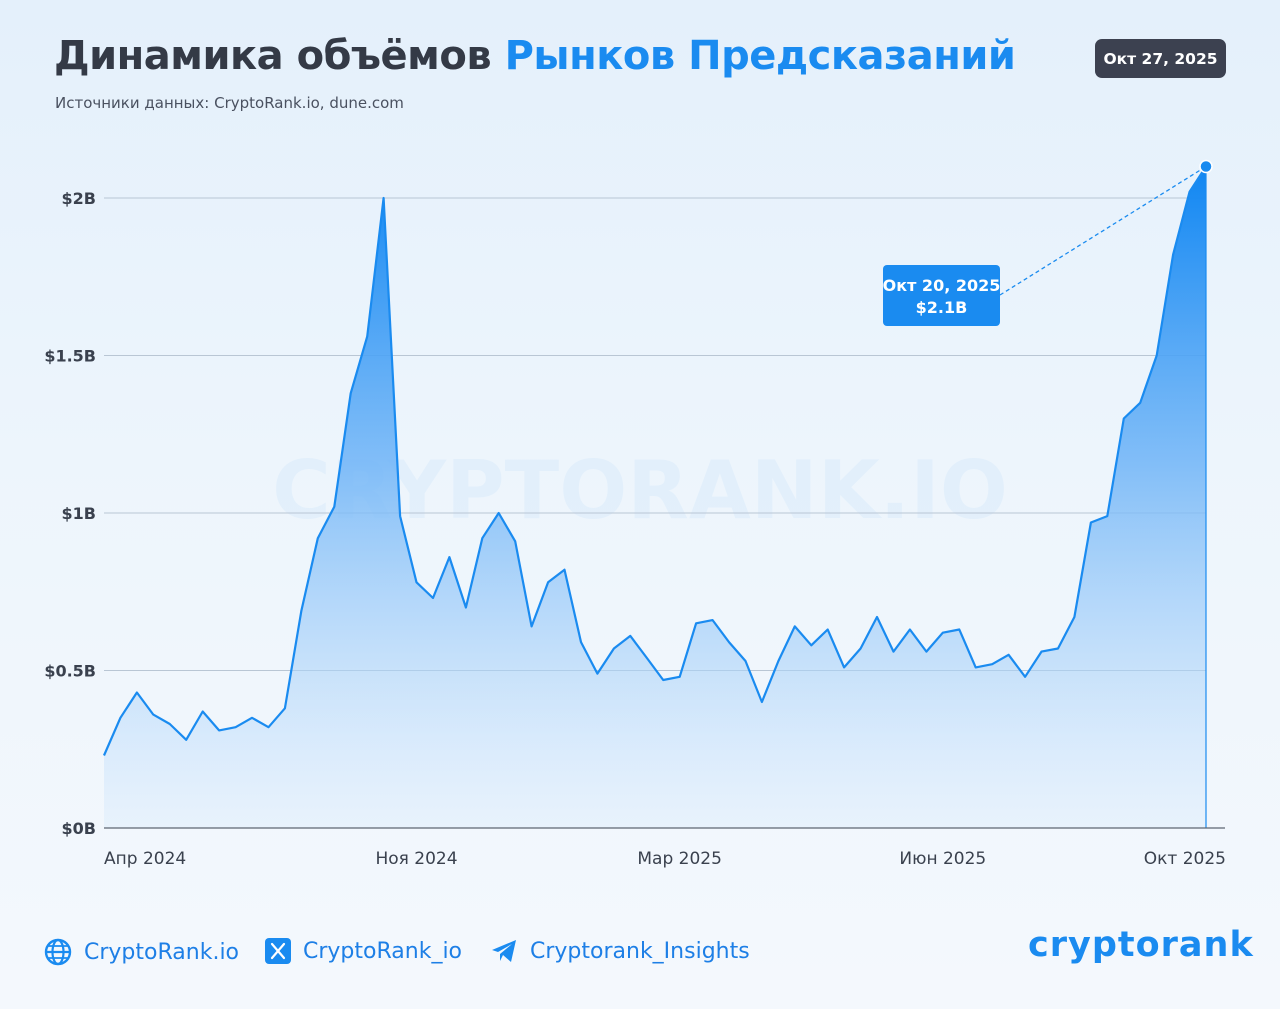 This screenshot has width=1280, height=1009. I want to click on annotation-value: $2.1B, so click(942, 307).